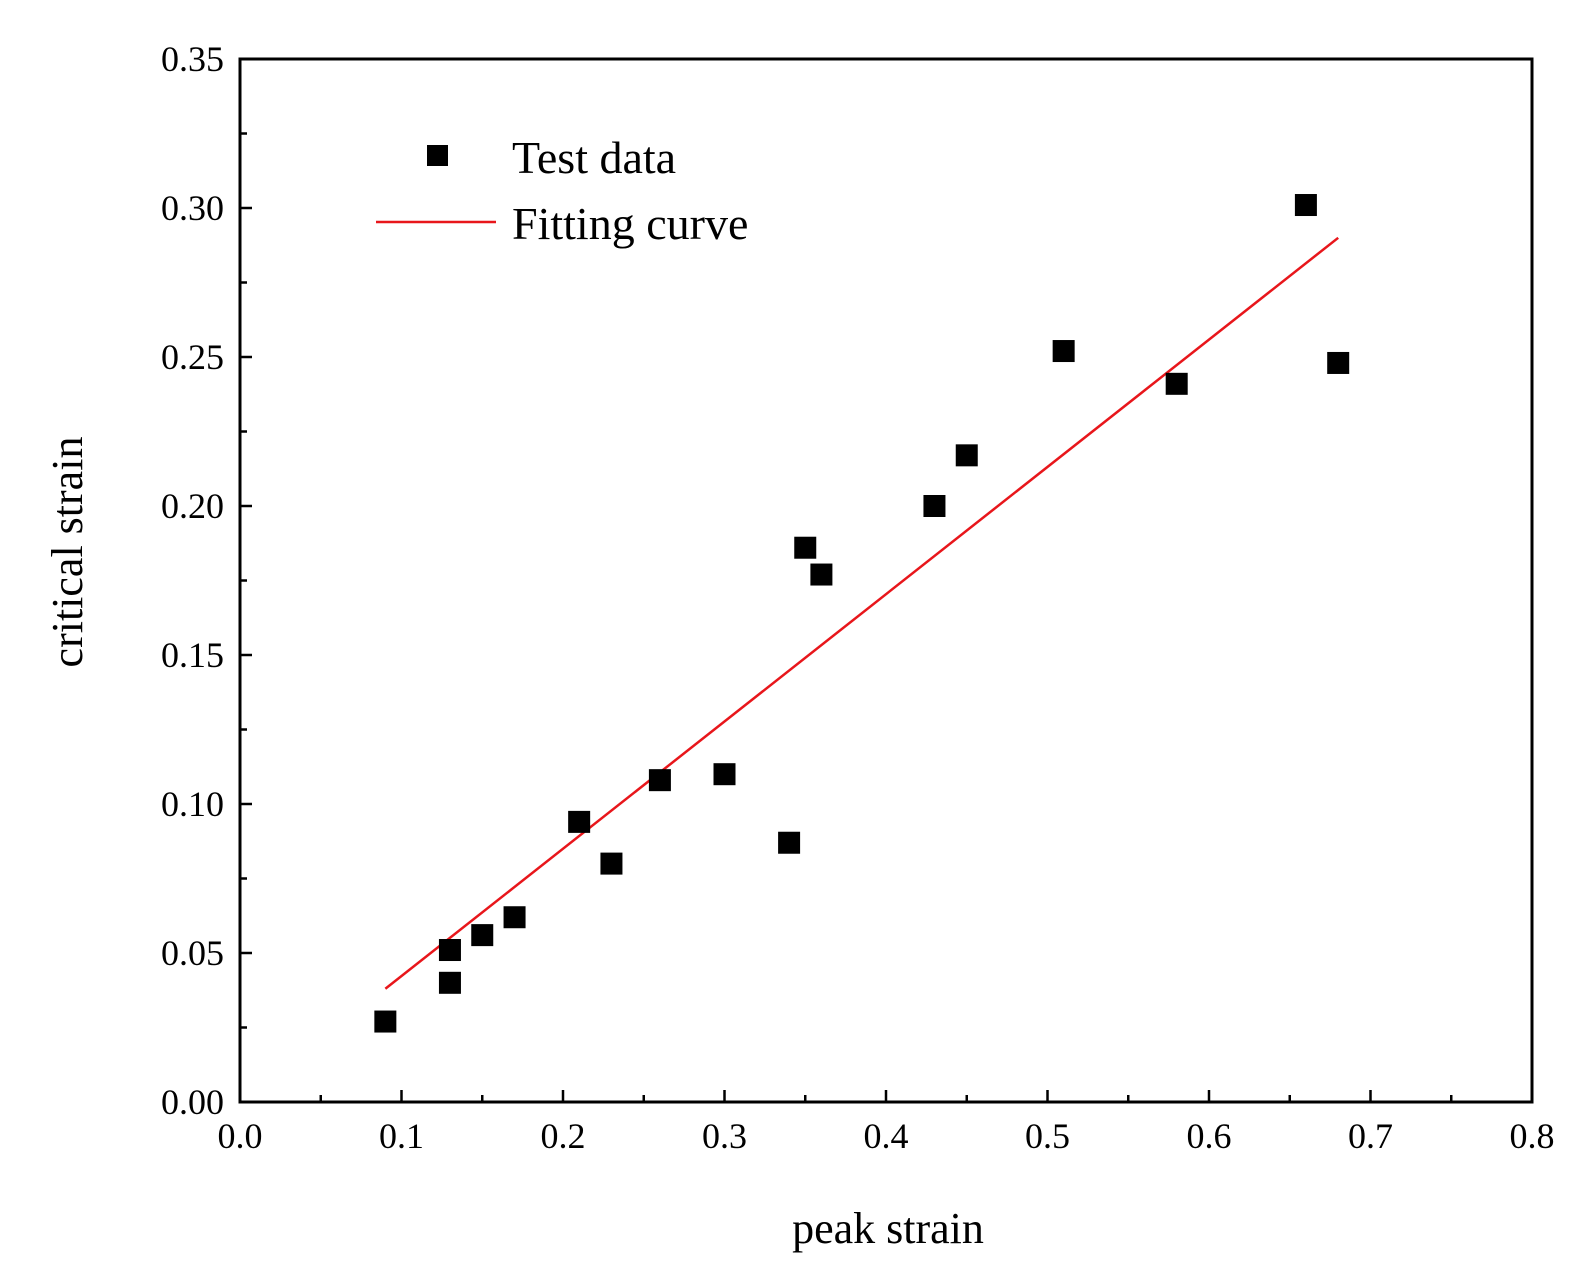 Image resolution: width=1596 pixels, height=1270 pixels. What do you see at coordinates (192, 208) in the screenshot?
I see `y-tick-label: 0.30` at bounding box center [192, 208].